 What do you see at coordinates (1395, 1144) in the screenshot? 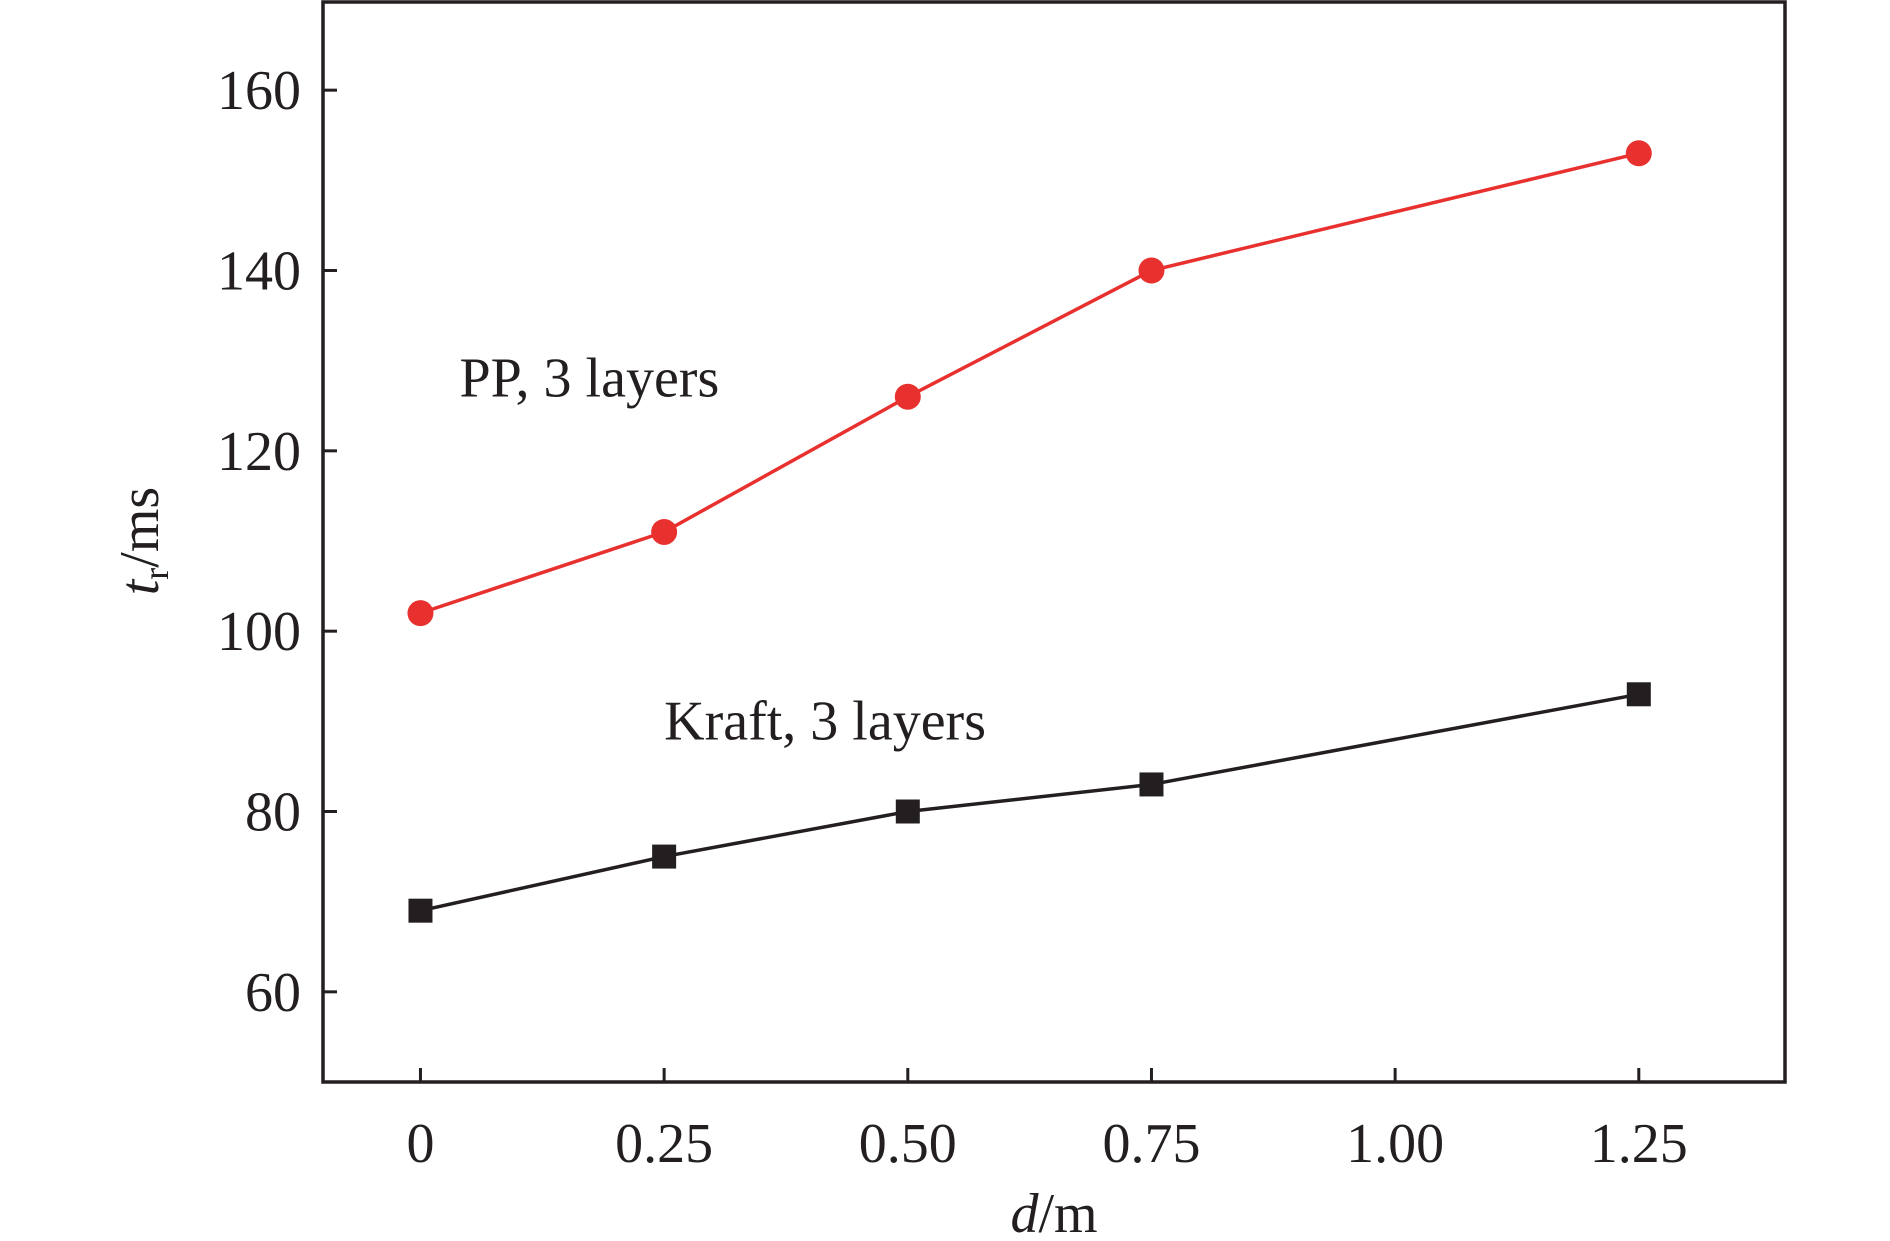
I see `x-tick-label-4: 1.00` at bounding box center [1395, 1144].